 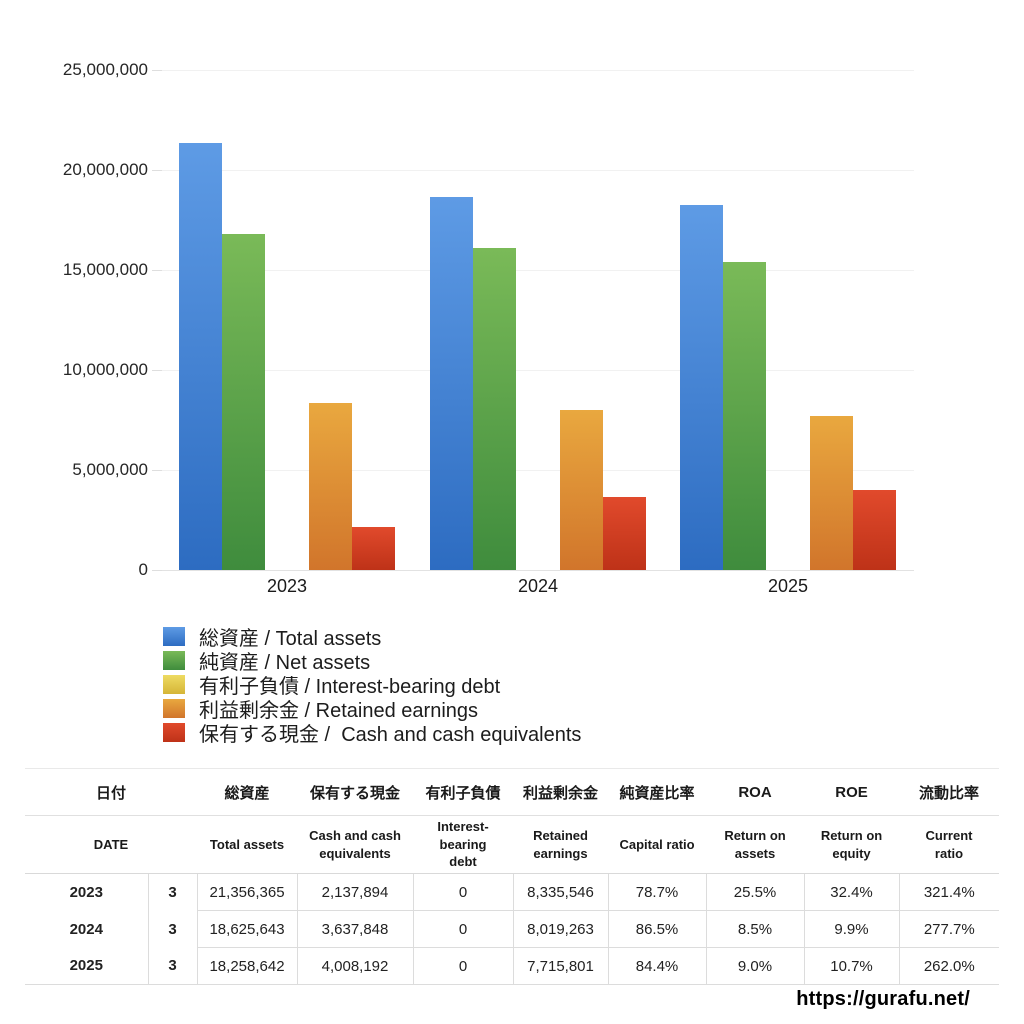 What do you see at coordinates (851, 966) in the screenshot?
I see `cell-roe: 10.7%` at bounding box center [851, 966].